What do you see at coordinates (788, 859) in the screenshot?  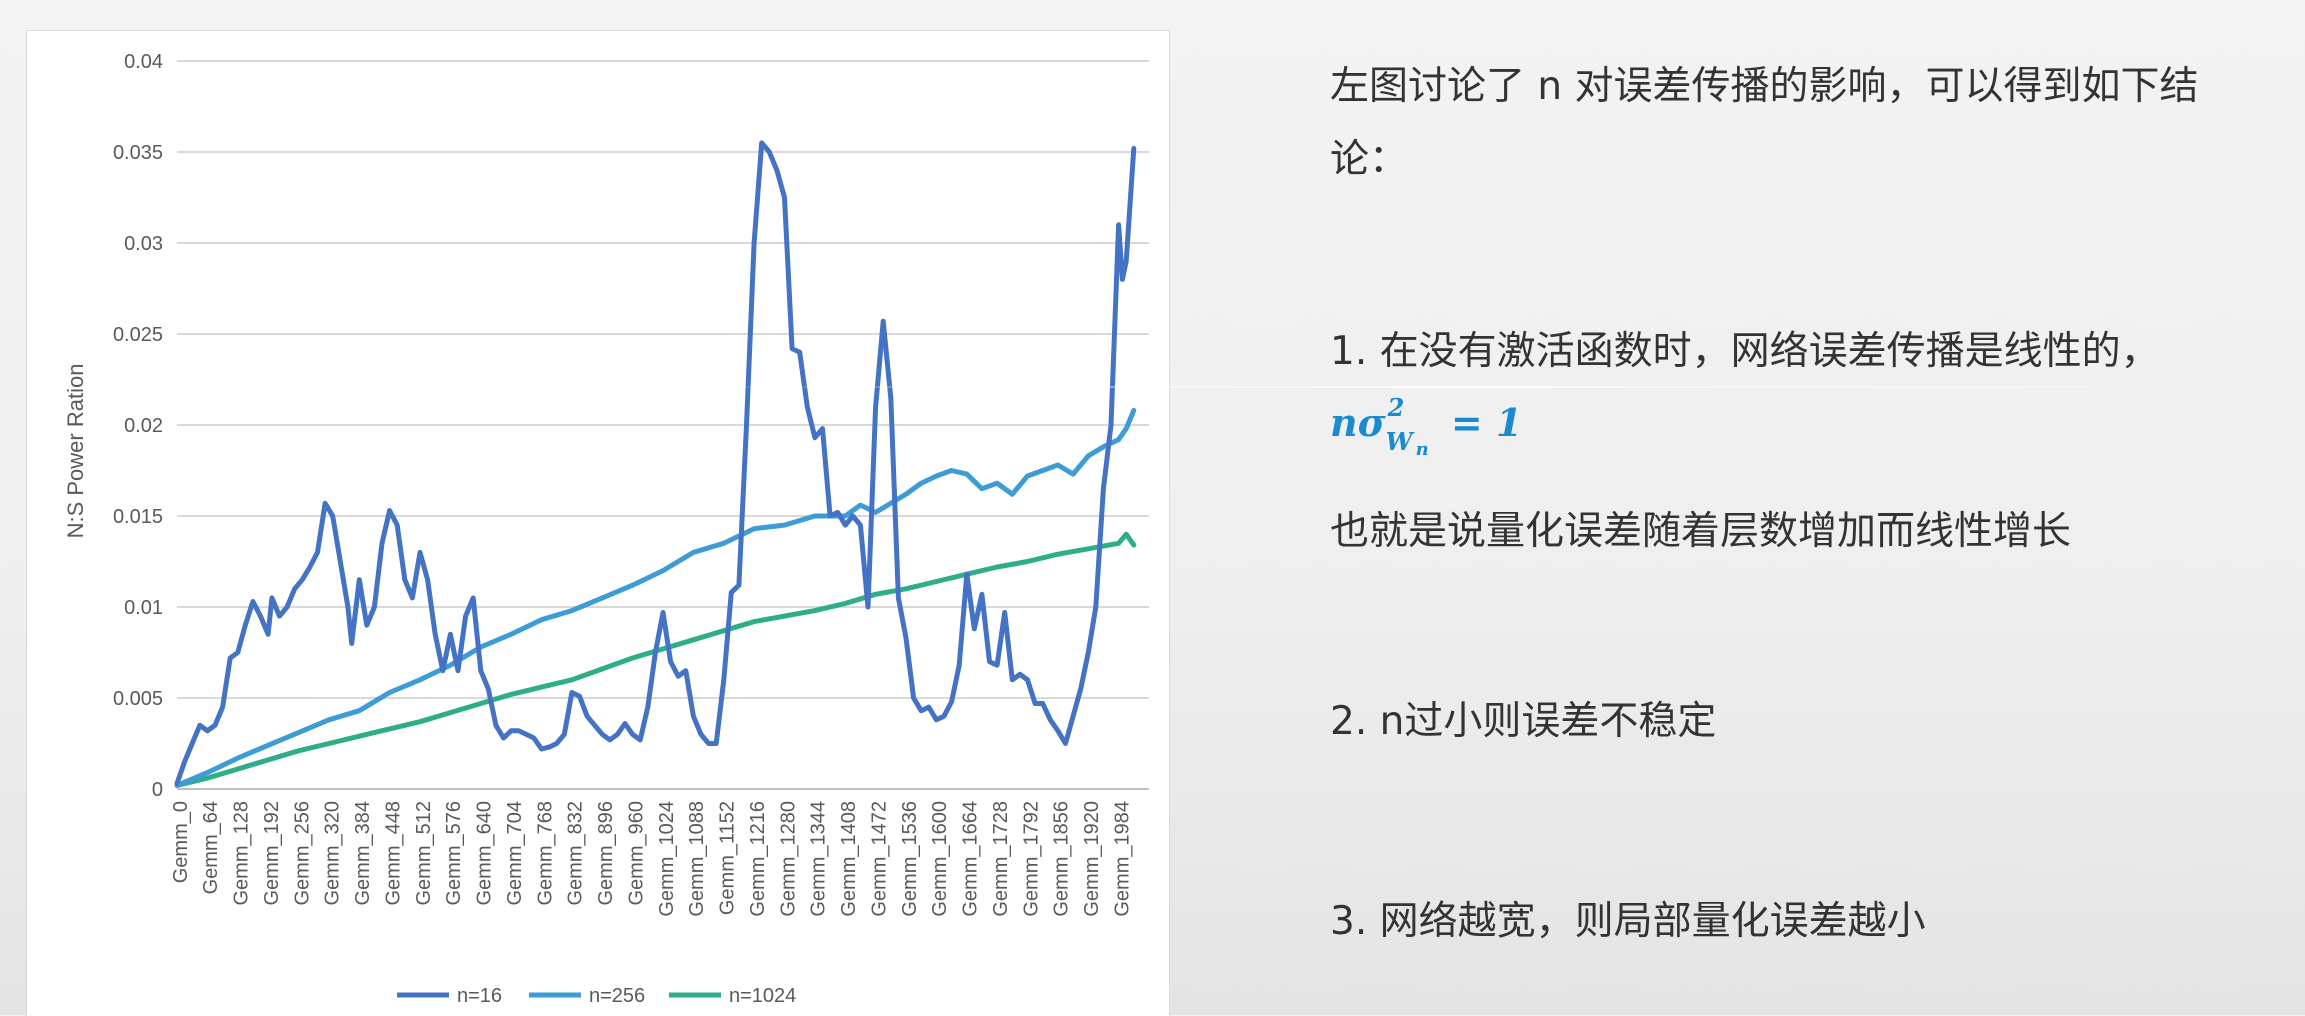 I see `x-tick-label: Gemm_1280` at bounding box center [788, 859].